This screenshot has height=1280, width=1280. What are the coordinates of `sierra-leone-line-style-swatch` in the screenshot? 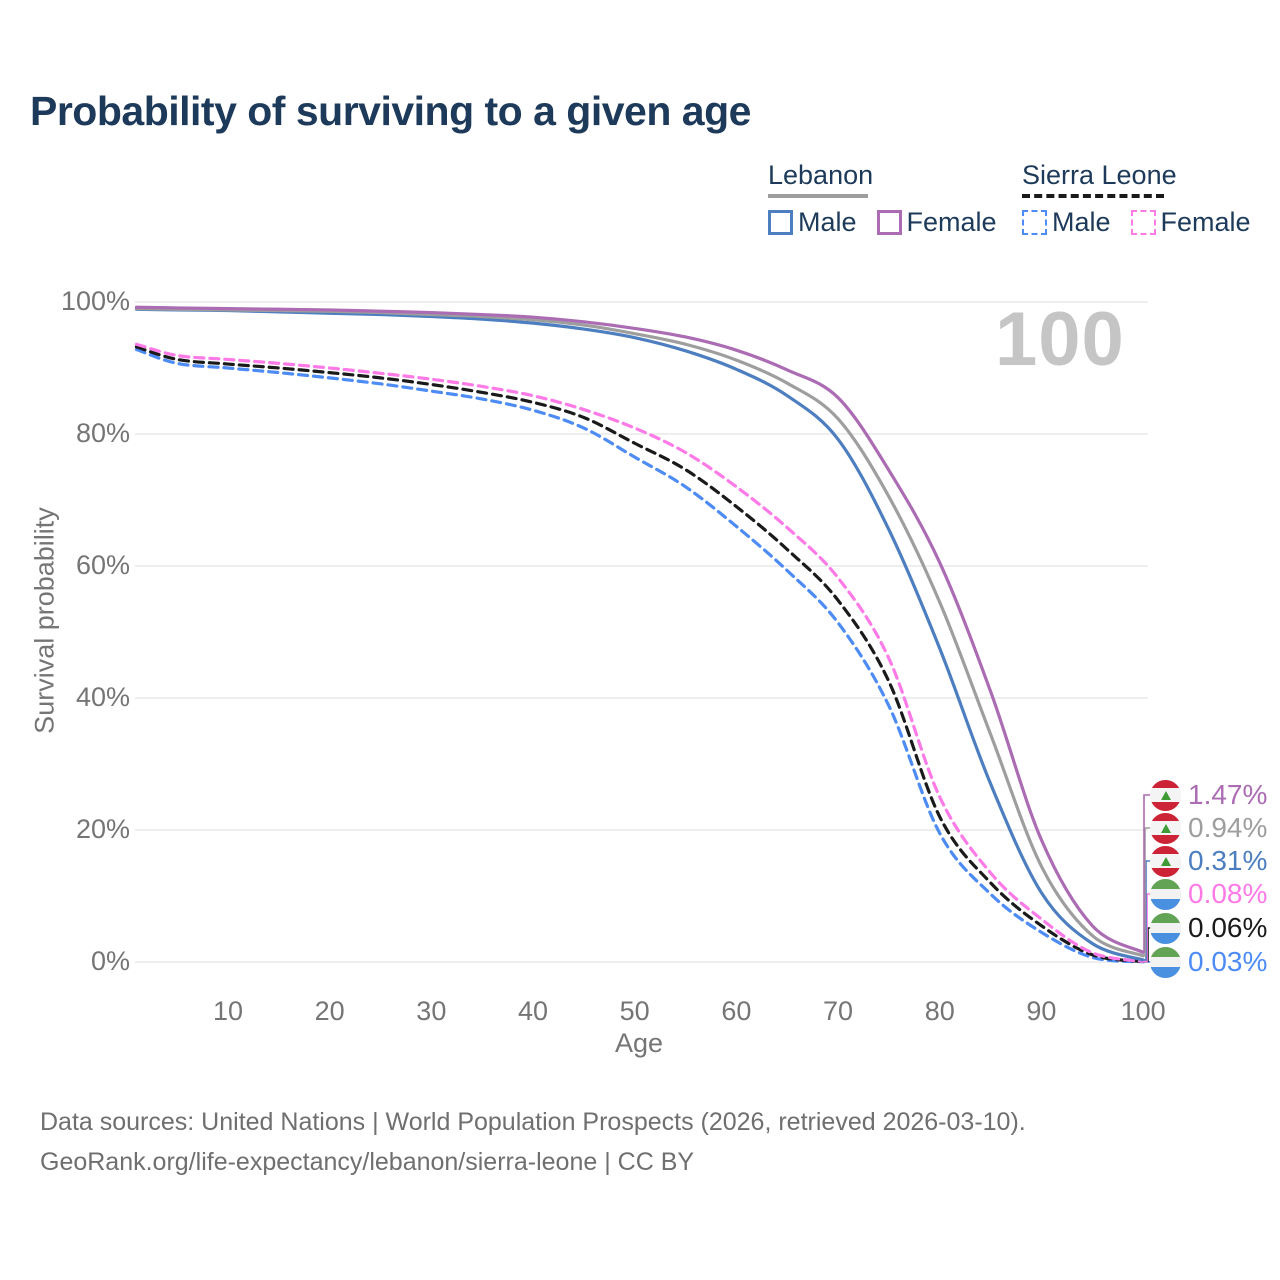 It's located at (1093, 196).